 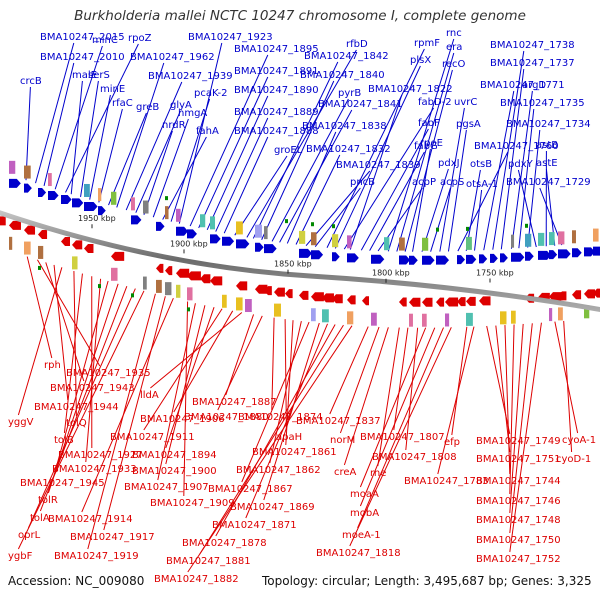 What do you see at coordinates (174, 125) in the screenshot?
I see `forward-gene-label: nrdR` at bounding box center [174, 125].